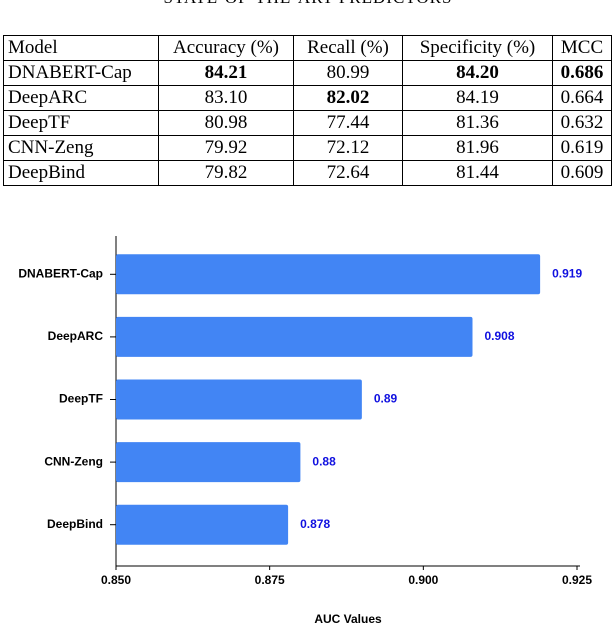 The height and width of the screenshot is (626, 616). I want to click on cell: 80.98, so click(226, 123).